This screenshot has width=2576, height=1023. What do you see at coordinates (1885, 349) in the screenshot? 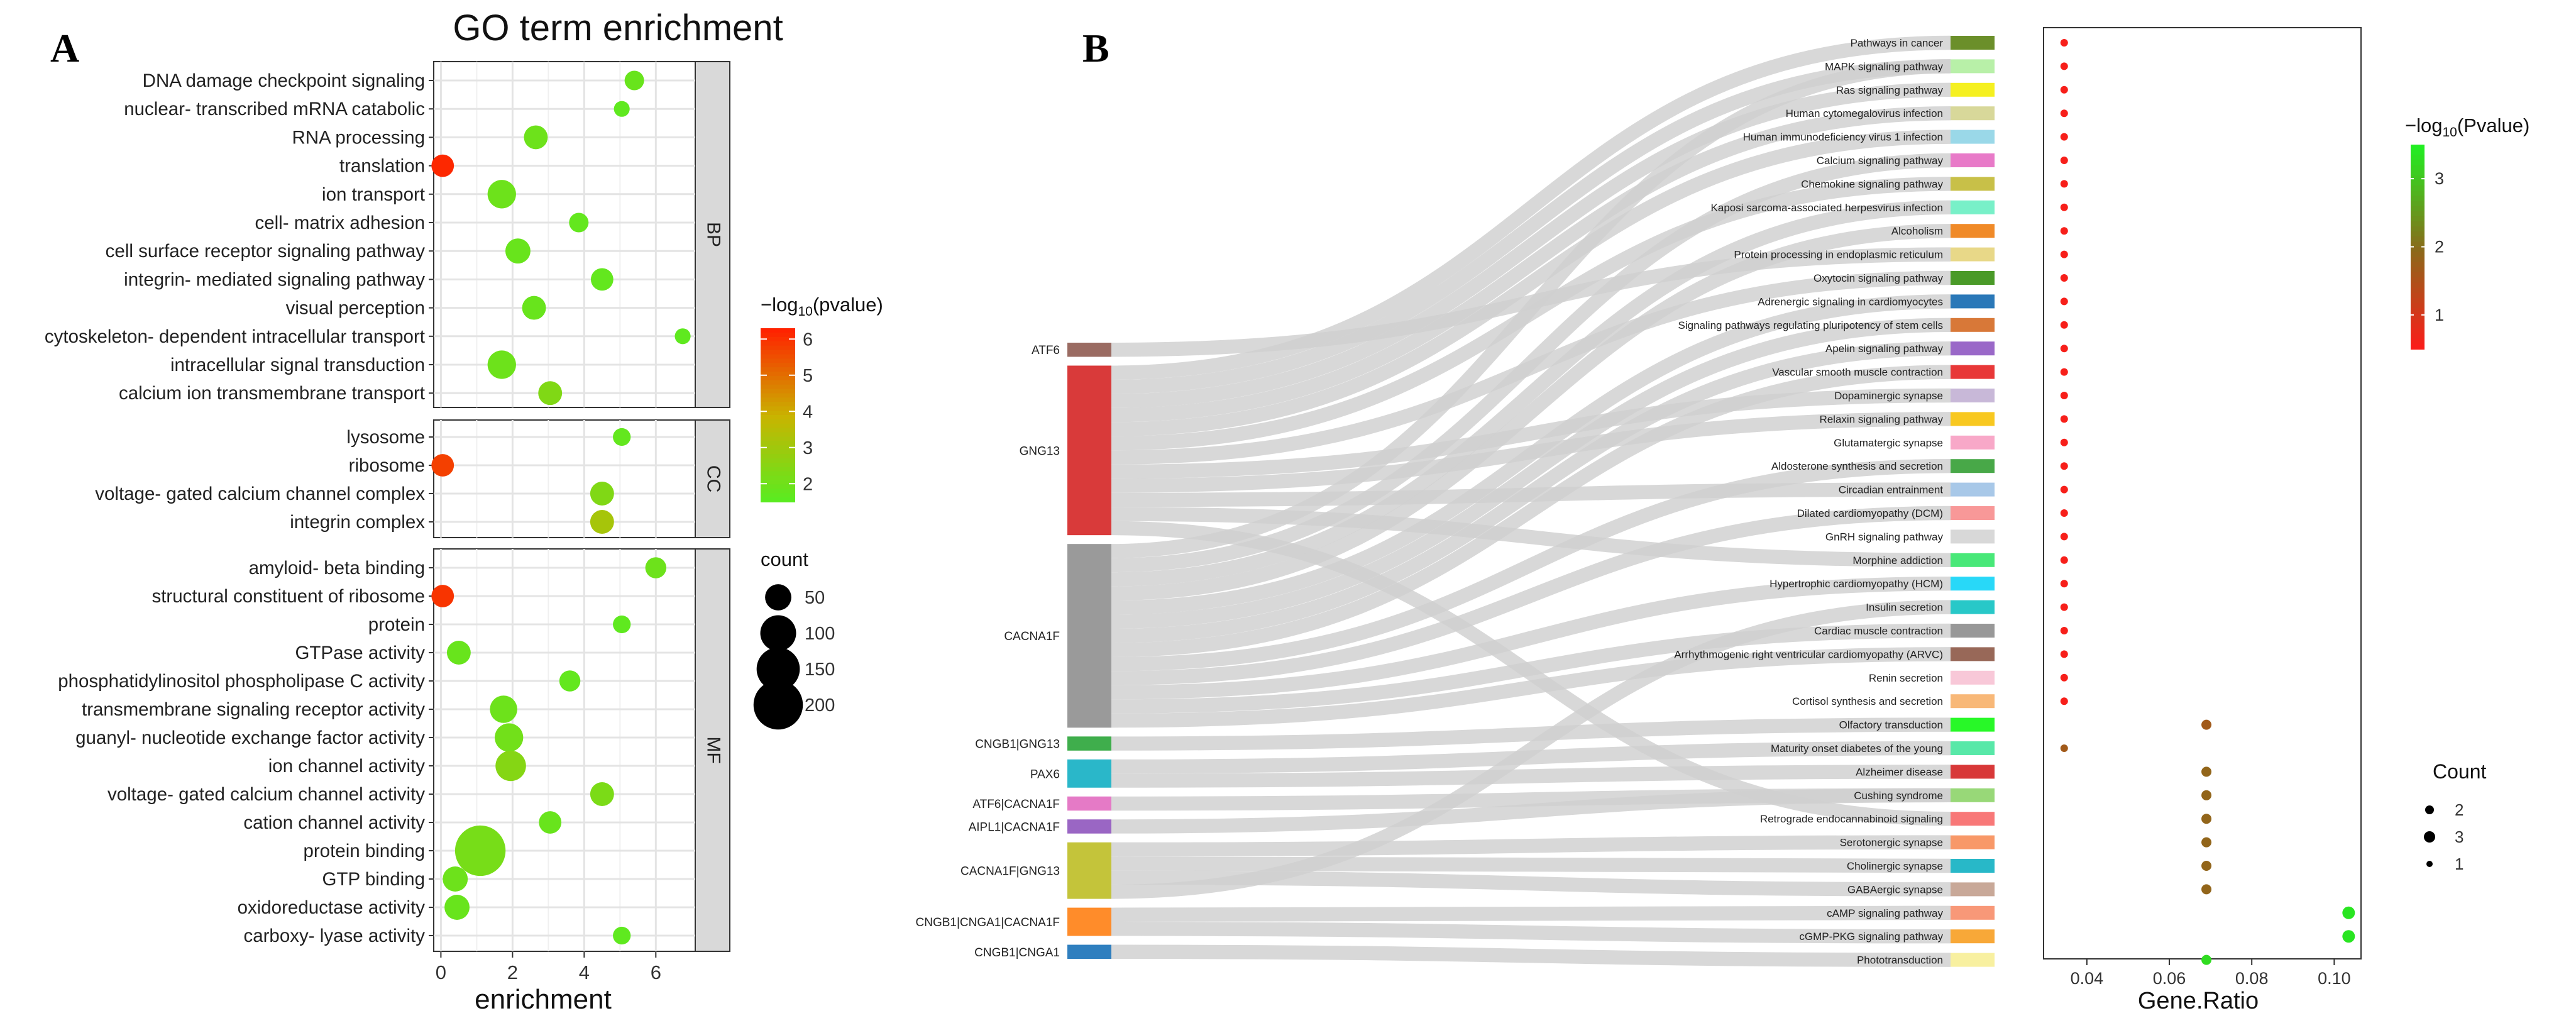
I see `sankey-pathway-label: Apelin signaling pathway` at bounding box center [1885, 349].